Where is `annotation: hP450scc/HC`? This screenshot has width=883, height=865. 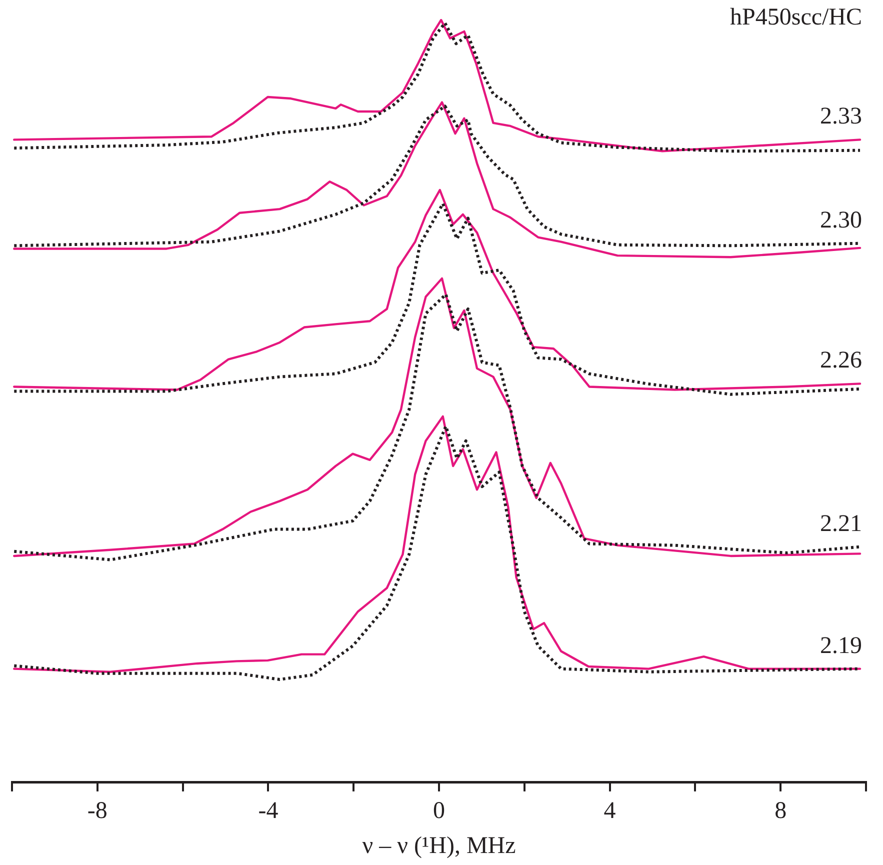 annotation: hP450scc/HC is located at coordinates (796, 17).